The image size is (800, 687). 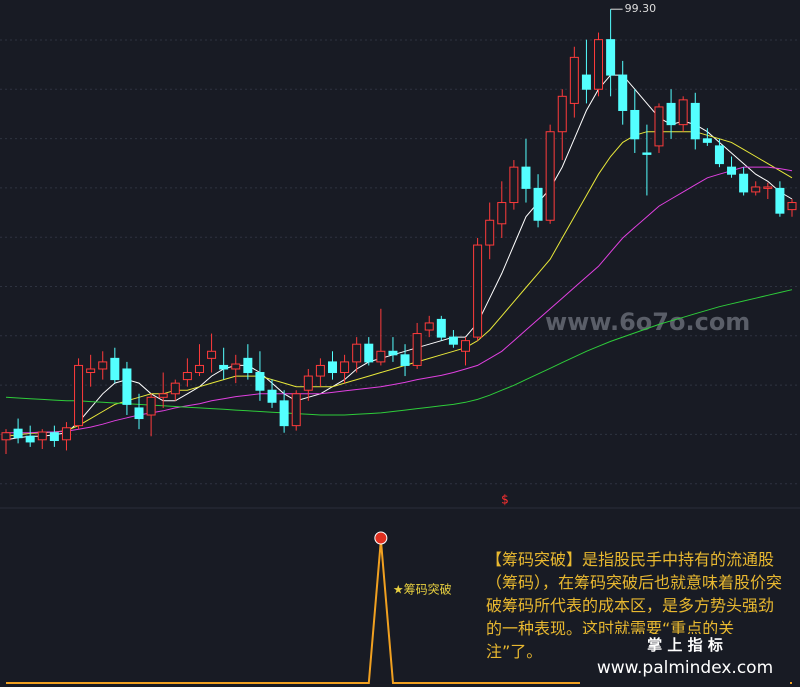 I want to click on brand: 掌 上 指 标, so click(x=685, y=645).